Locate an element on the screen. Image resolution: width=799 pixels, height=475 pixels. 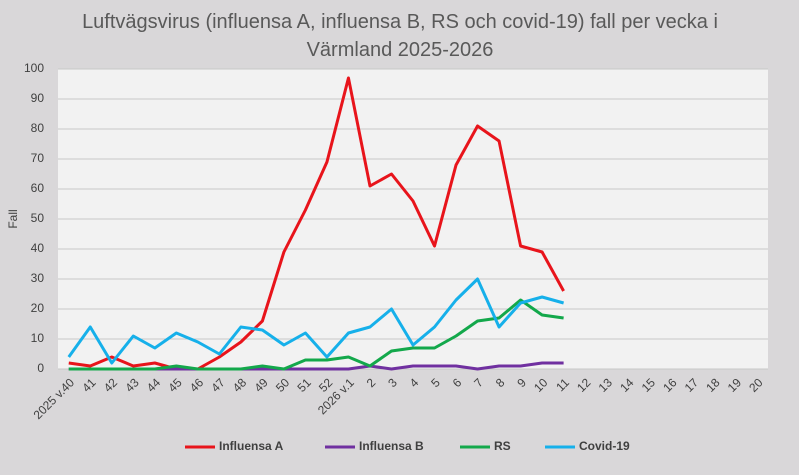
legend-label: Covid-19 is located at coordinates (604, 446).